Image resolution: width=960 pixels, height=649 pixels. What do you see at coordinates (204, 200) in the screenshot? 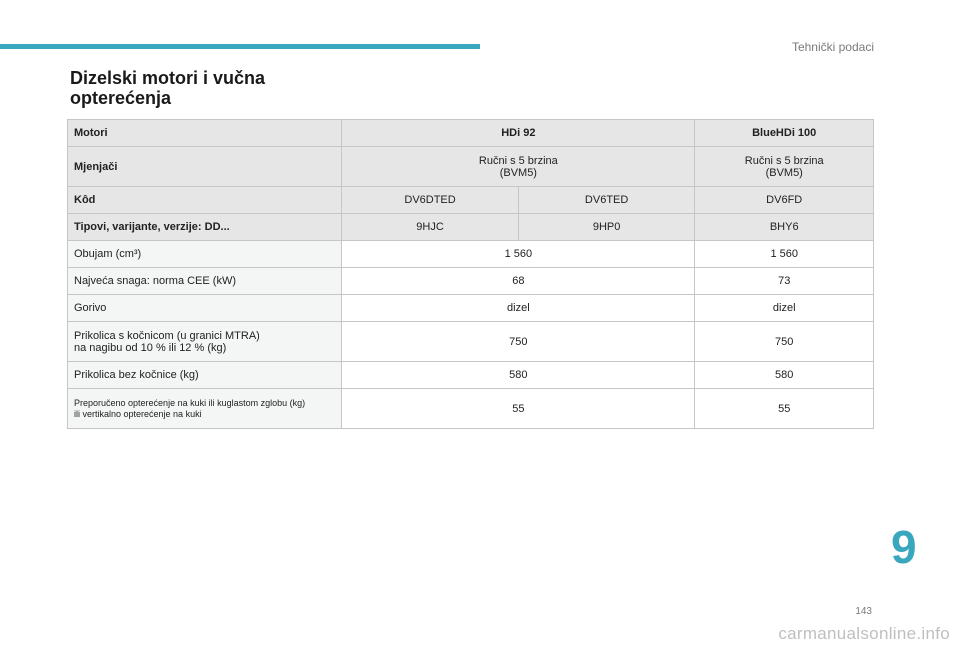
I see `row-label: Kôd` at bounding box center [204, 200].